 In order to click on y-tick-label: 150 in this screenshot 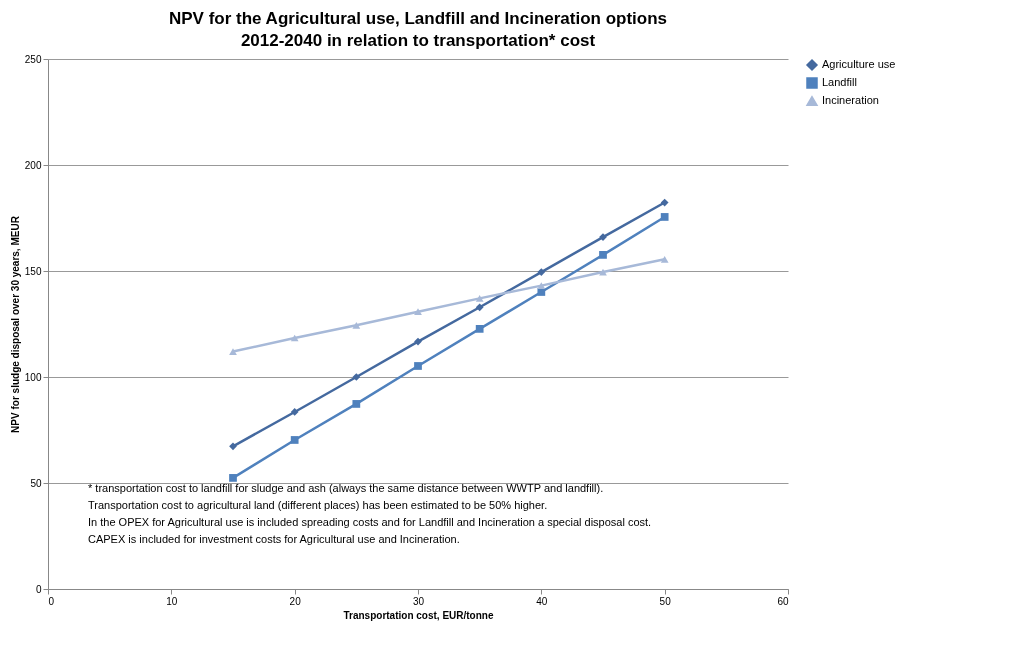, I will do `click(33, 271)`.